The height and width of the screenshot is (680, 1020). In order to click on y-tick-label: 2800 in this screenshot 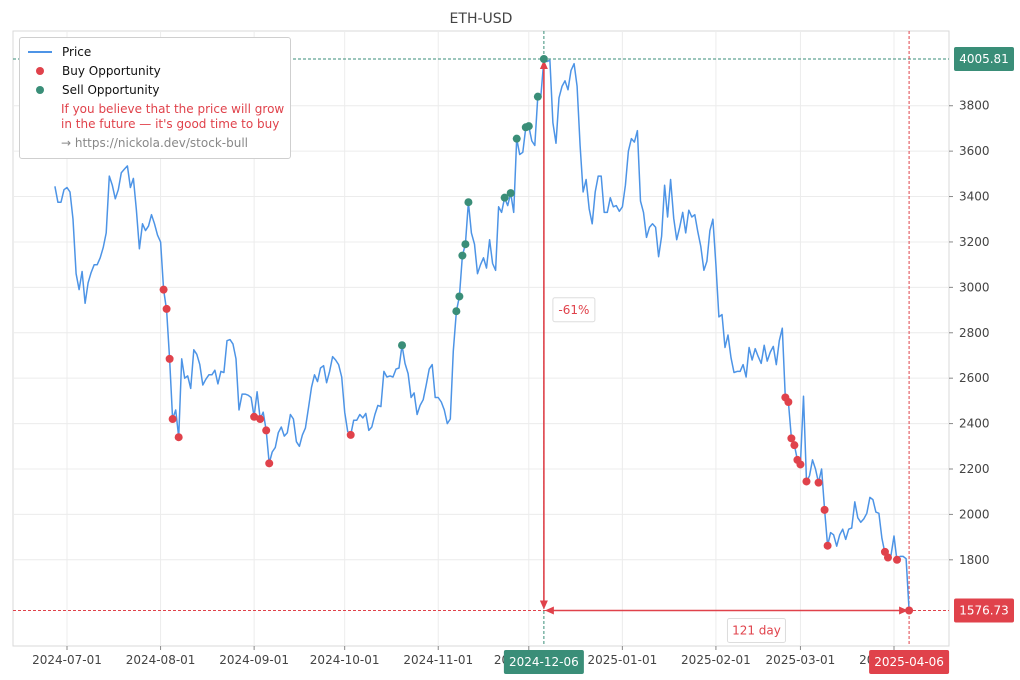, I will do `click(974, 333)`.